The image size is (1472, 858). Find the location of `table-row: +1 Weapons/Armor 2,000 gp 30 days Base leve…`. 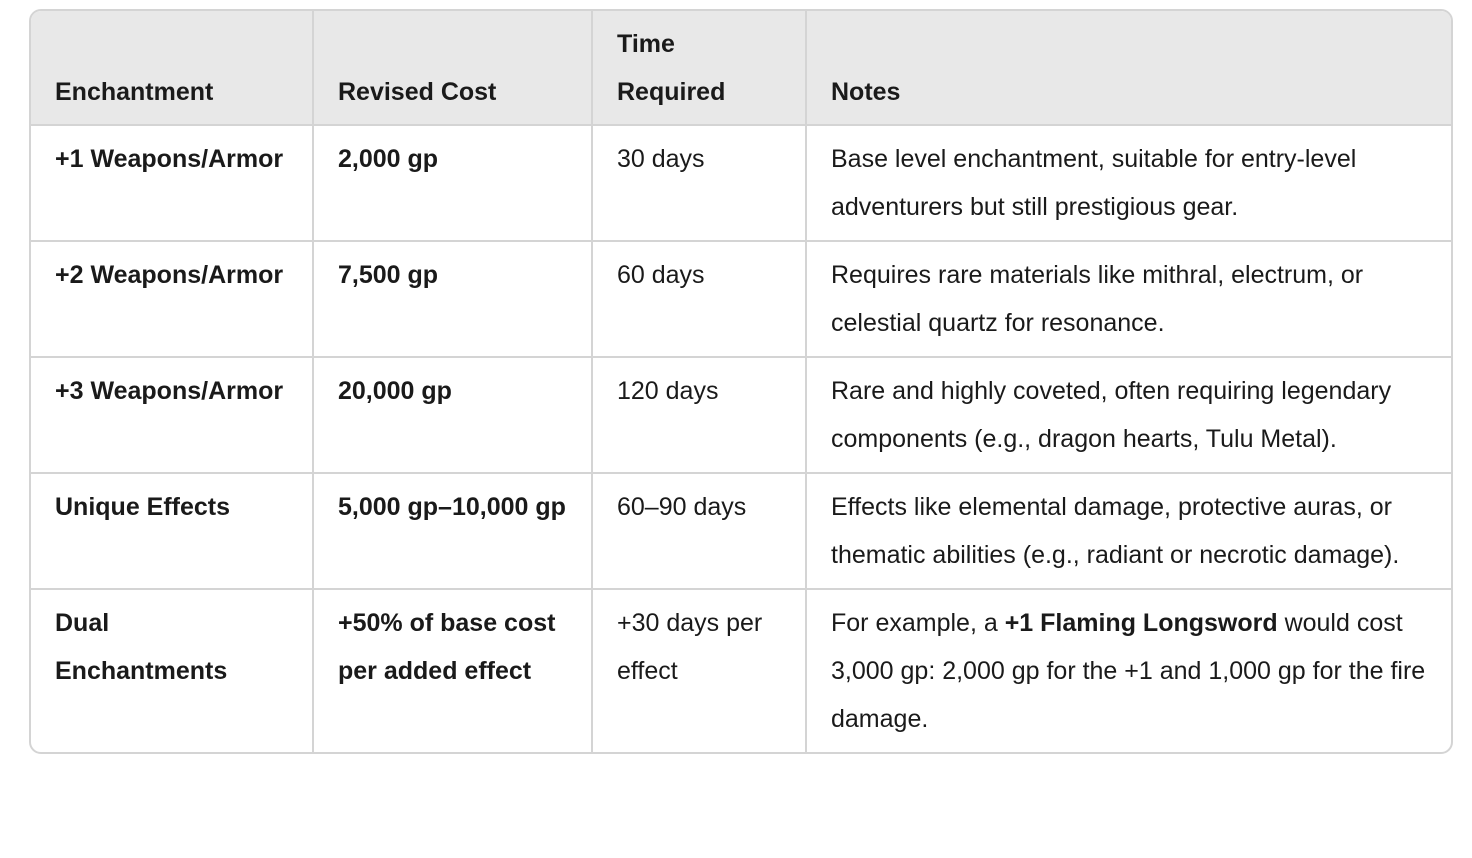

table-row: +1 Weapons/Armor 2,000 gp 30 days Base leve… is located at coordinates (741, 182).